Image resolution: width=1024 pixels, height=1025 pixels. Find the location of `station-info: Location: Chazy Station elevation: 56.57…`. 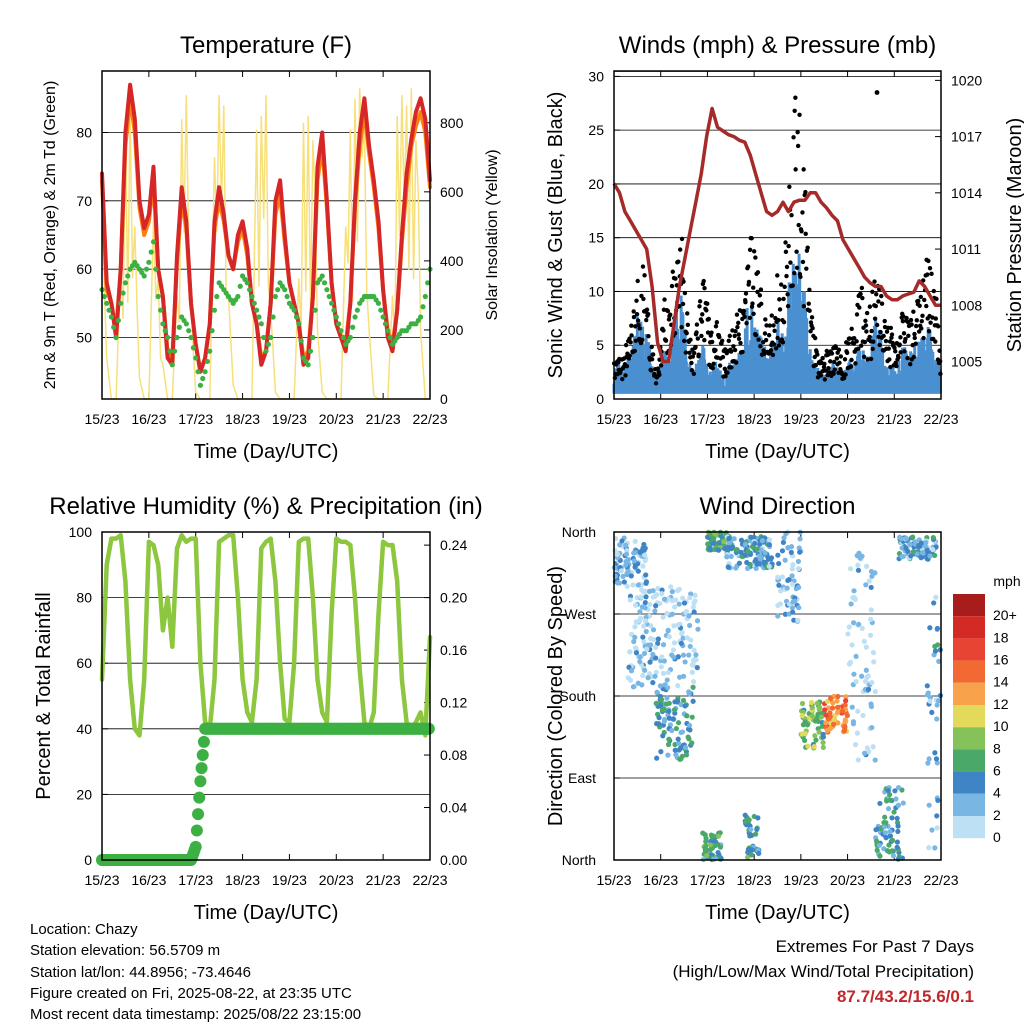

station-info: Location: Chazy Station elevation: 56.57… is located at coordinates (195, 972).